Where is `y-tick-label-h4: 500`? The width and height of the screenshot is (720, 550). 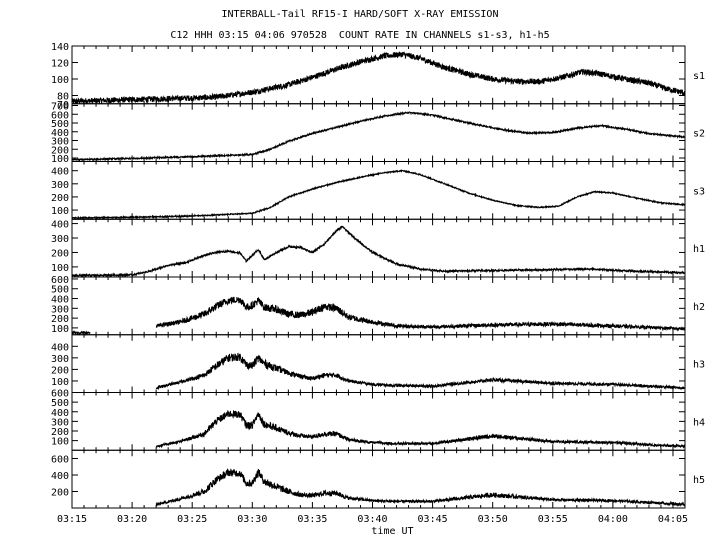 y-tick-label-h4: 500 is located at coordinates (60, 403).